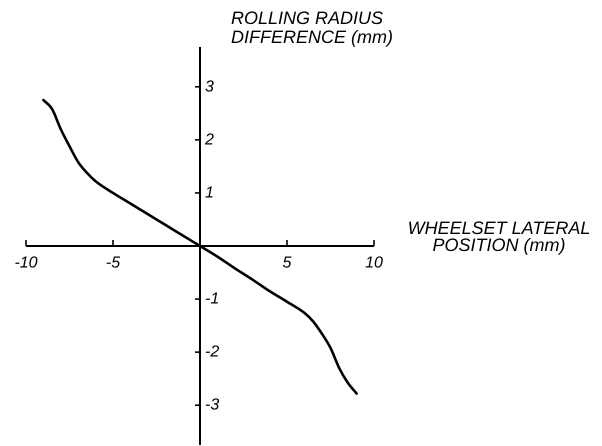 This screenshot has height=446, width=602. What do you see at coordinates (212, 352) in the screenshot?
I see `y-tick-label: -2` at bounding box center [212, 352].